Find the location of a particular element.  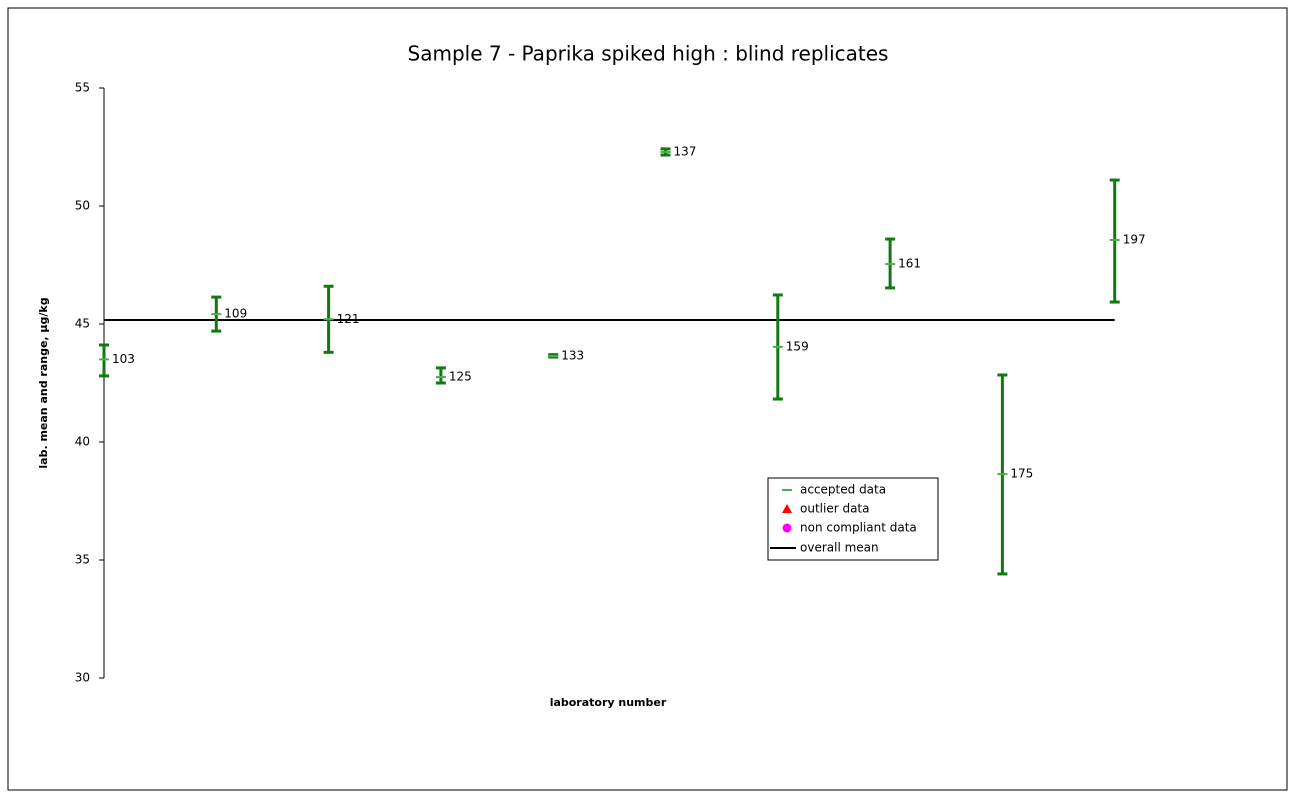

lab-label: 161 is located at coordinates (909, 264).